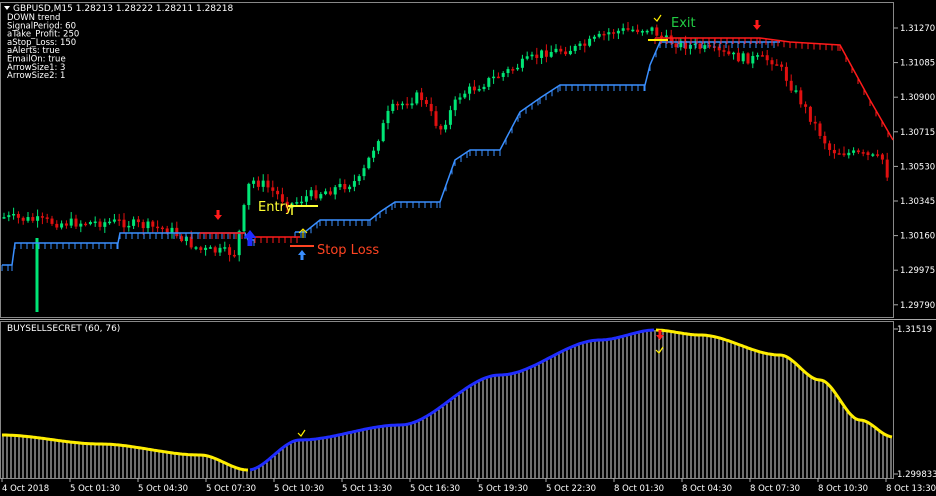  What do you see at coordinates (163, 489) in the screenshot?
I see `time-tick-label: 5 Oct 04:30` at bounding box center [163, 489].